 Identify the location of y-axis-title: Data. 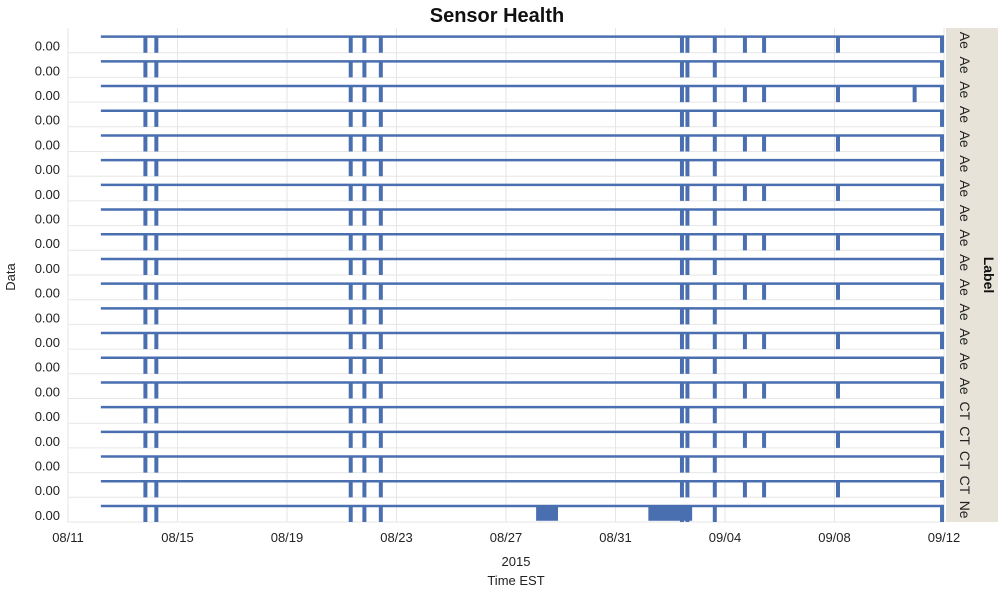
(10, 277).